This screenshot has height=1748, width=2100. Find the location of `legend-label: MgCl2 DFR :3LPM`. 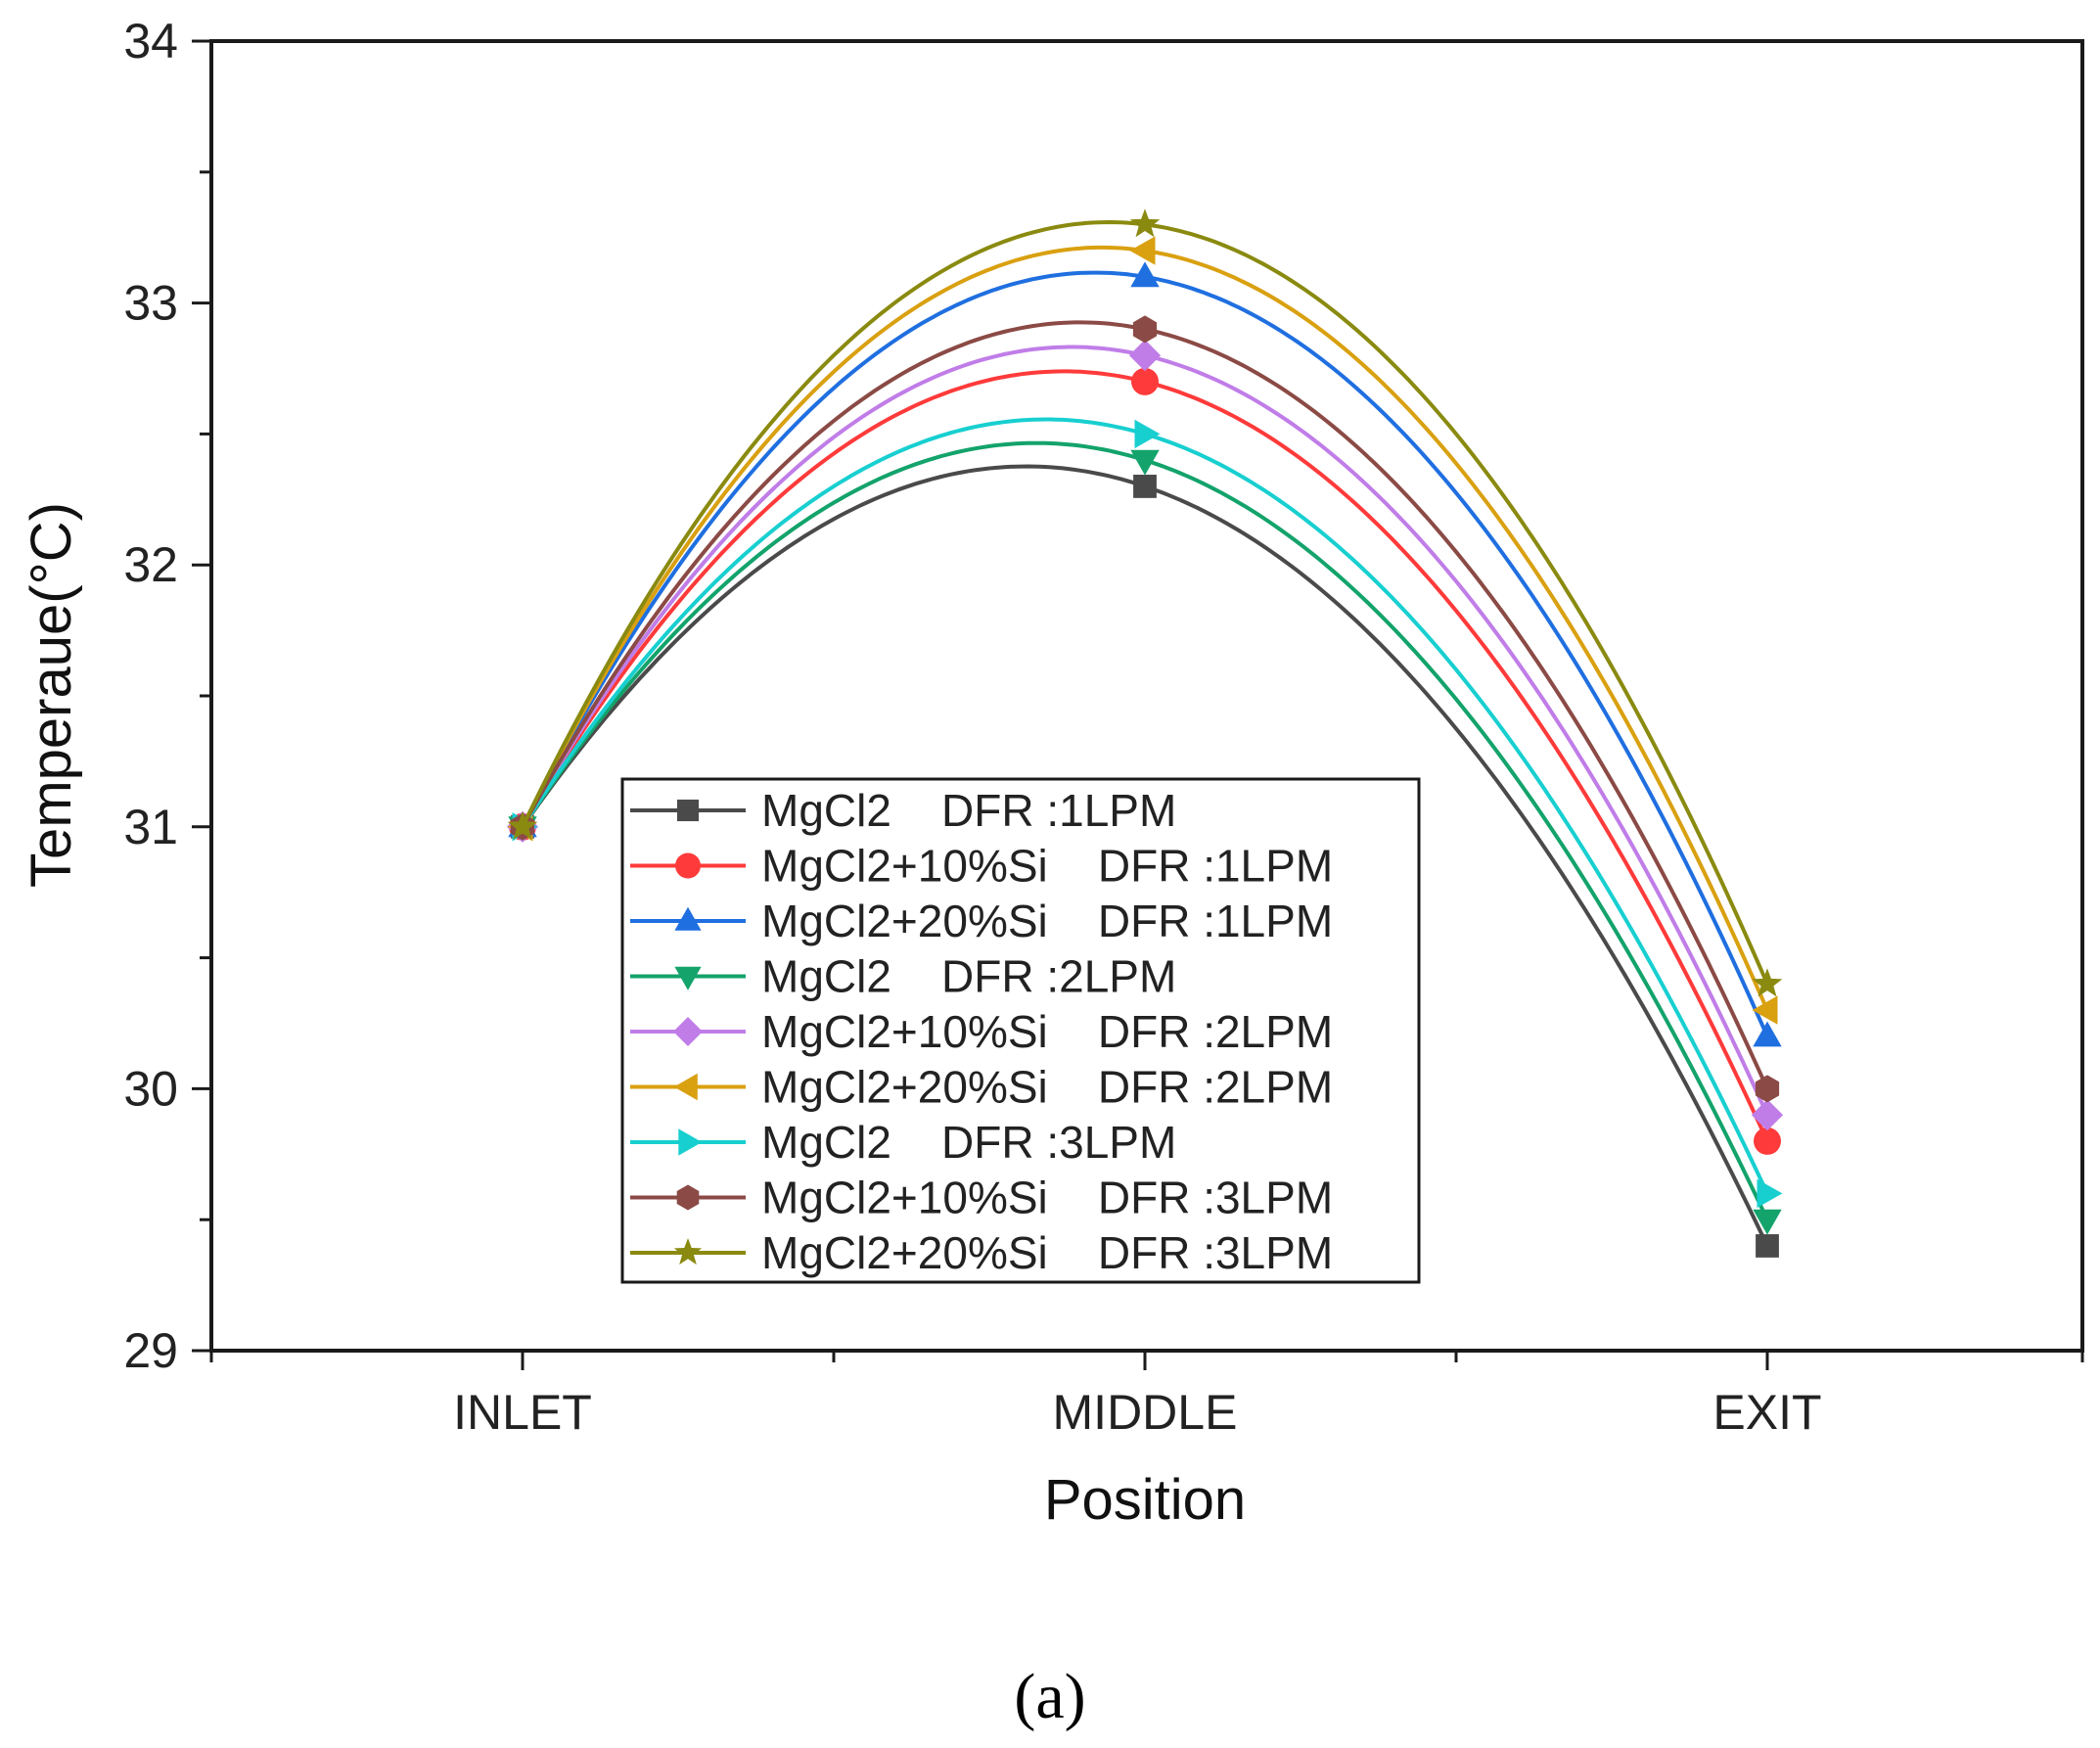

legend-label: MgCl2 DFR :3LPM is located at coordinates (968, 1142).